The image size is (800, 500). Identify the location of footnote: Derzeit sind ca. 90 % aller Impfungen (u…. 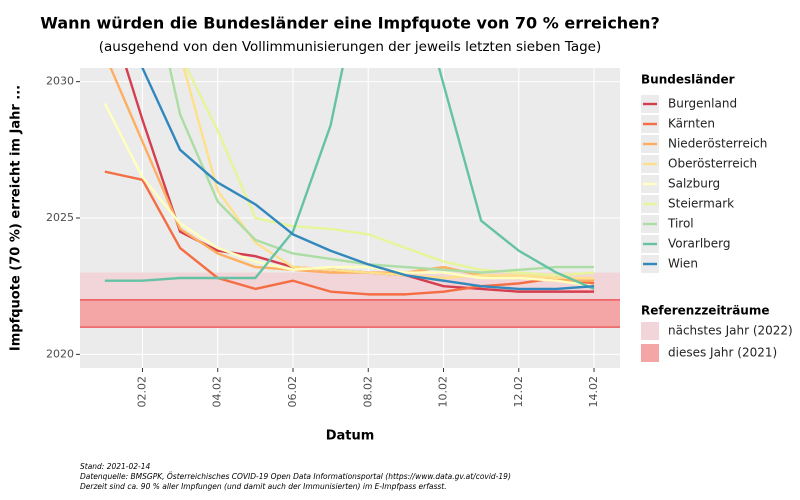
(263, 486).